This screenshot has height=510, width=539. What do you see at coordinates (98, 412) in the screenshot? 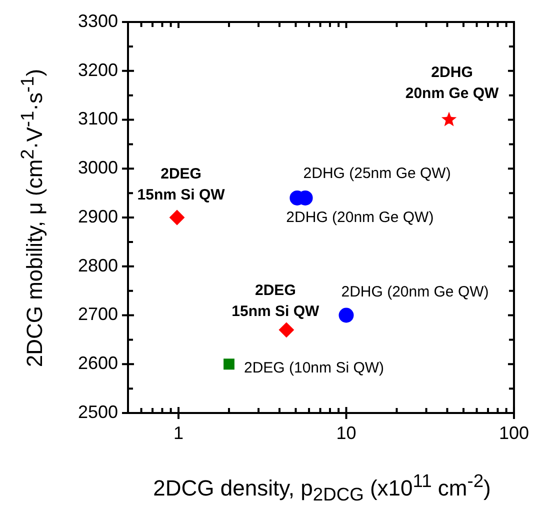
I see `y-tick-label: 2500` at bounding box center [98, 412].